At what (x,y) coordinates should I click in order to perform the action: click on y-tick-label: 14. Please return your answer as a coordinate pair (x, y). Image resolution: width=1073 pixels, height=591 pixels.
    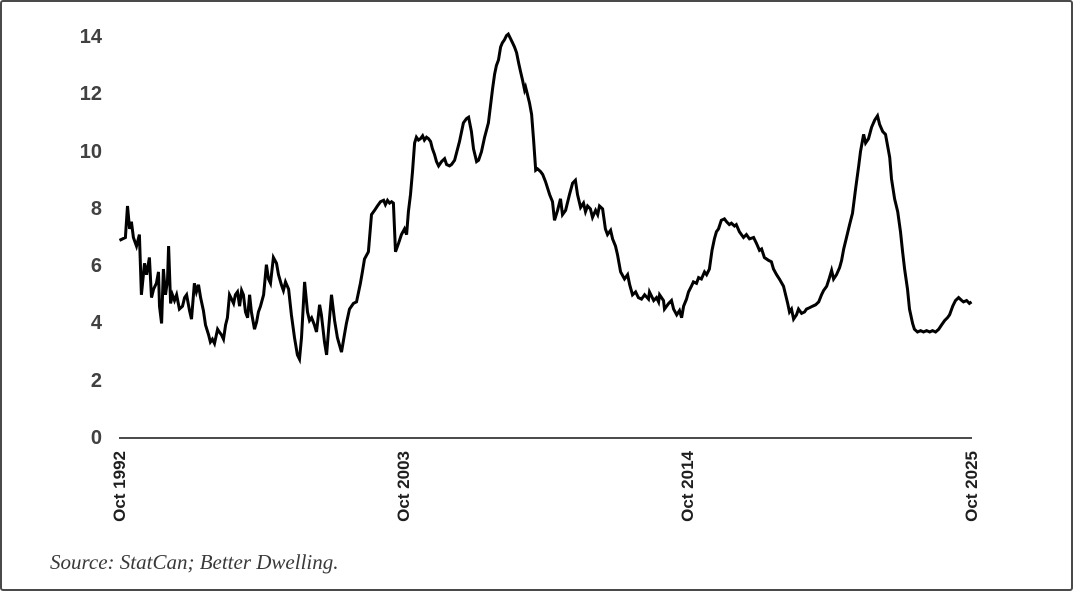
    Looking at the image, I should click on (90, 36).